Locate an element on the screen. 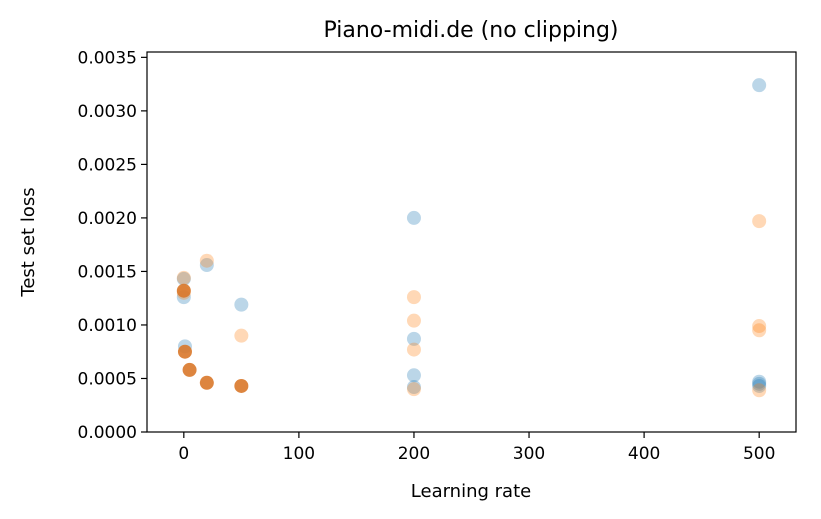 This screenshot has width=821, height=519. x-axis-ticks: 0 100 200 300 400 500 is located at coordinates (476, 448).